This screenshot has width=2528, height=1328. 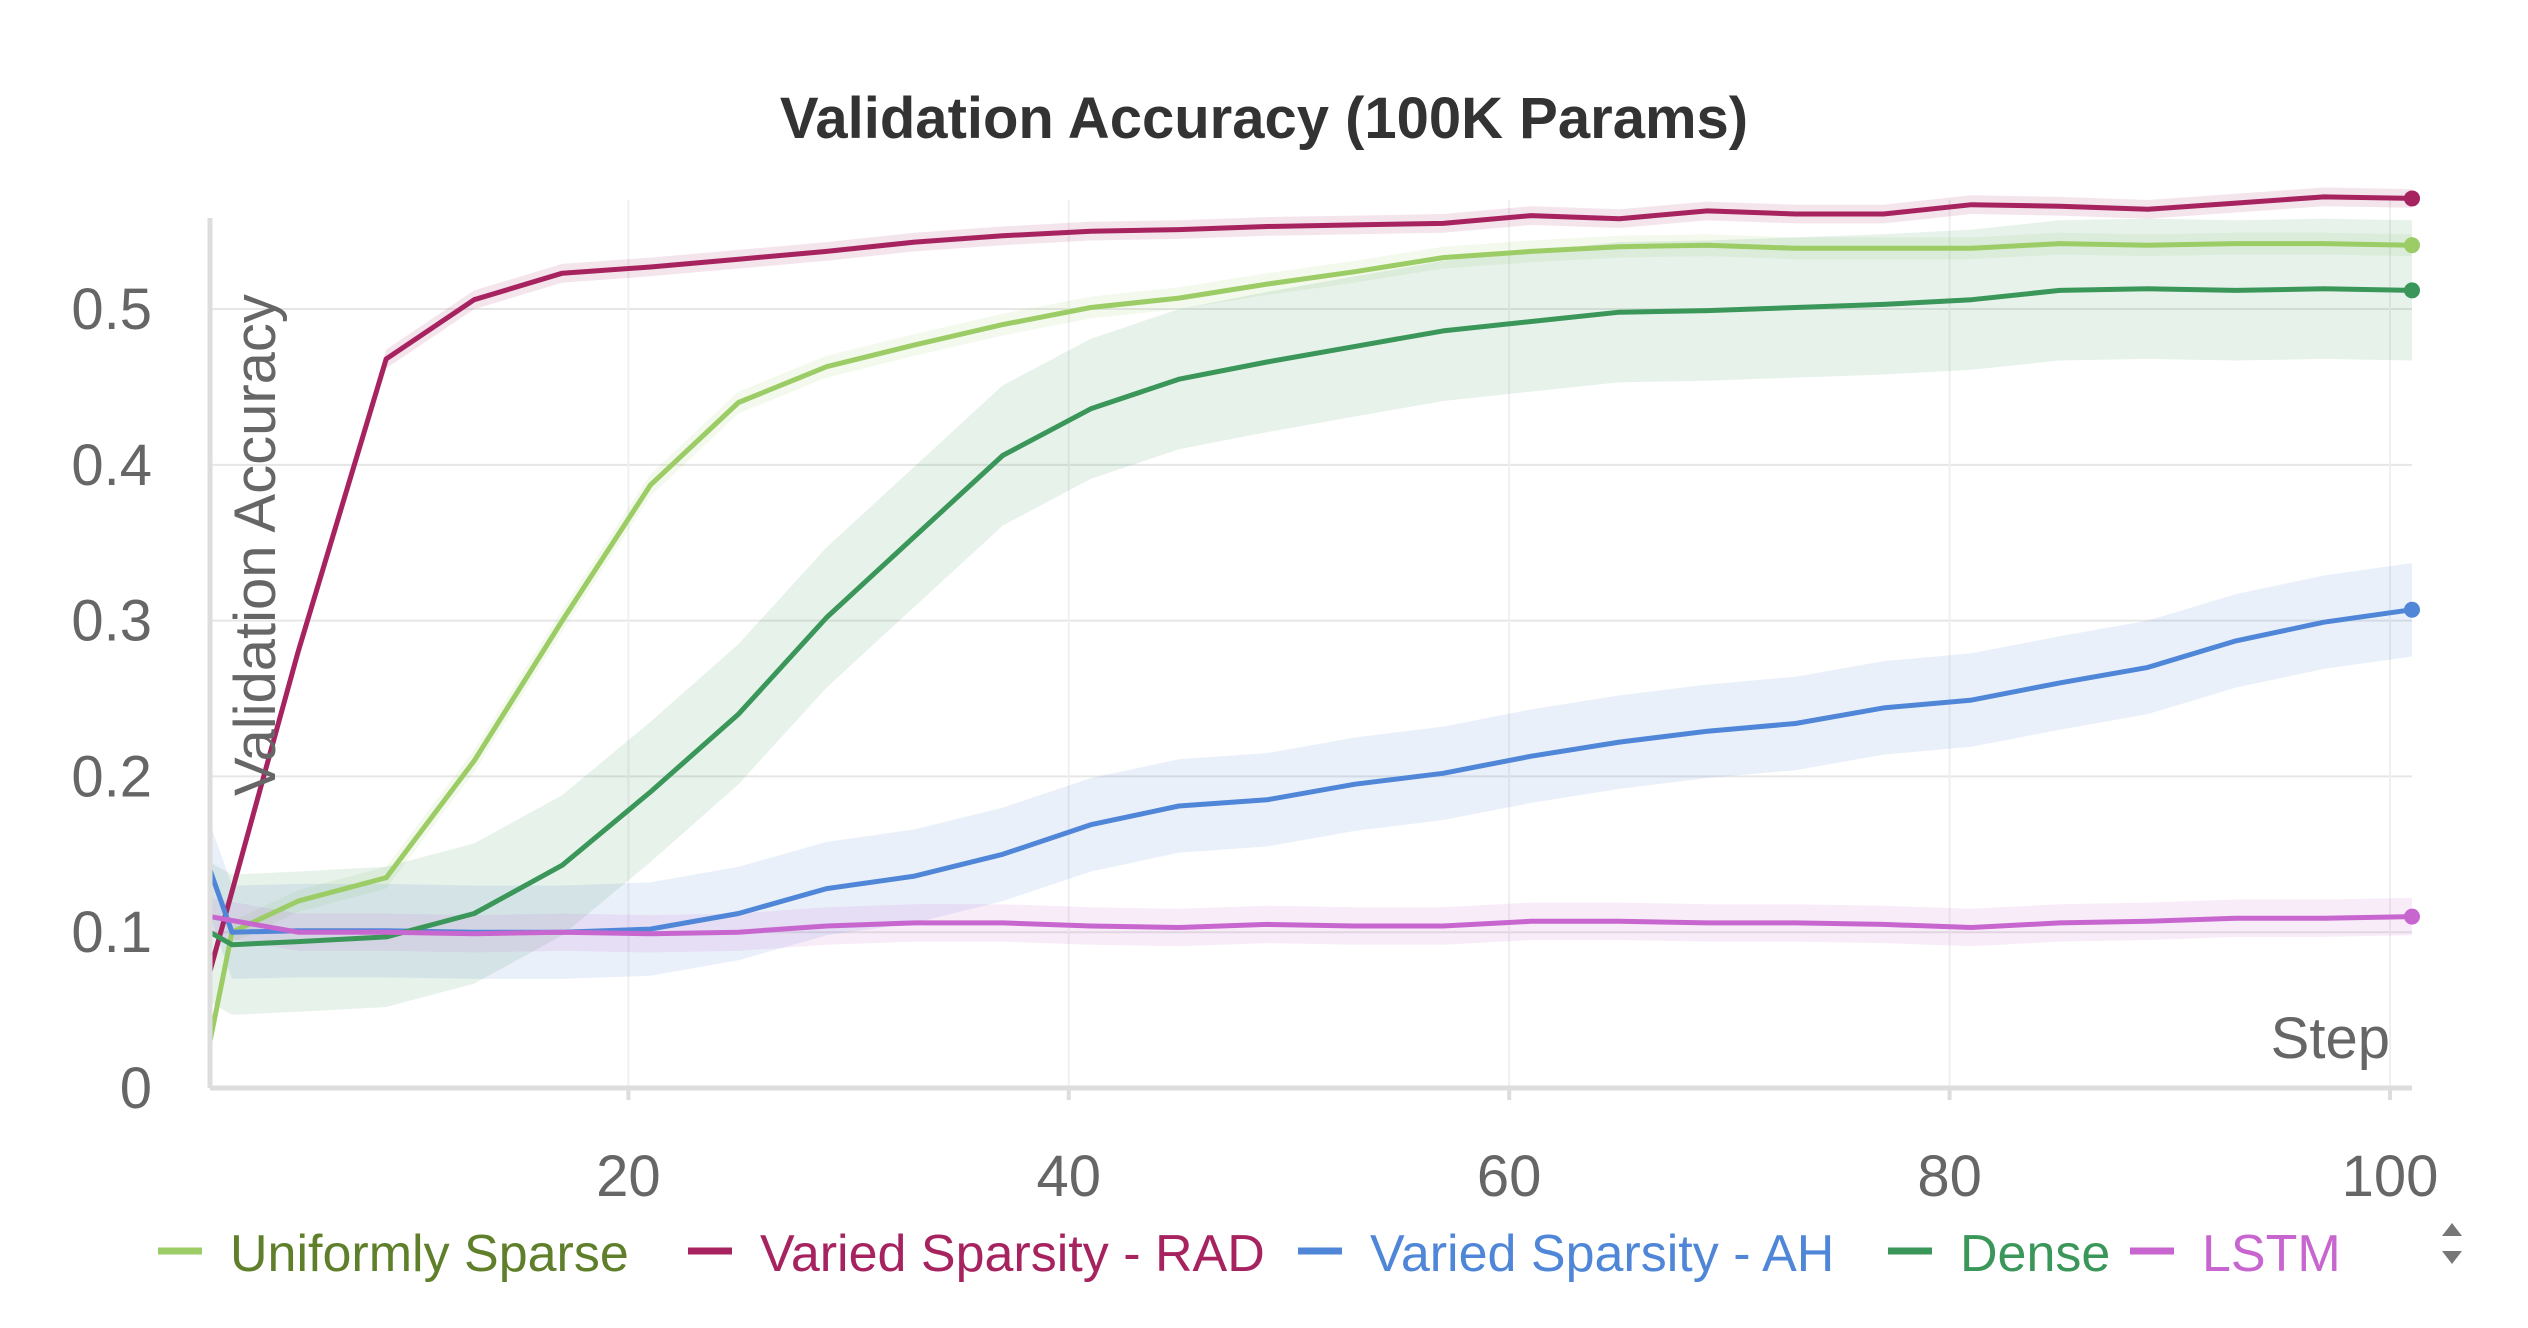 What do you see at coordinates (2330, 1038) in the screenshot?
I see `x-axis-label: Step` at bounding box center [2330, 1038].